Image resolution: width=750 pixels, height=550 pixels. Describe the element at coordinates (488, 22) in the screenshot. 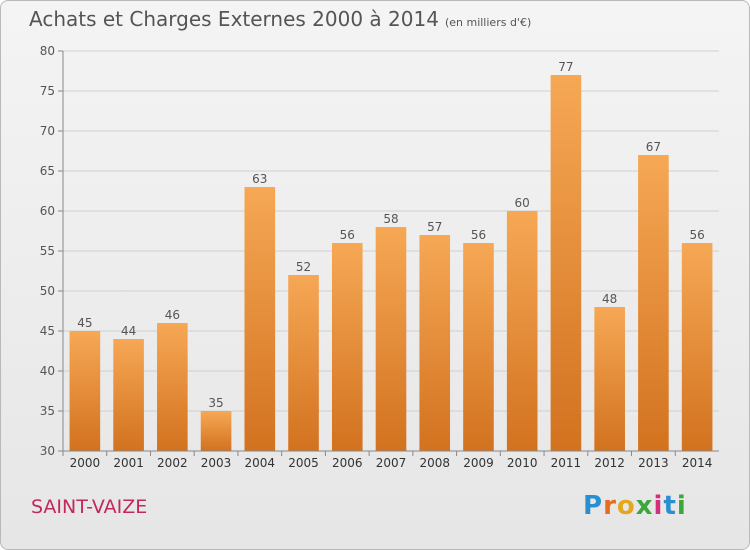

I see `chart-subtitle: (en milliers d'€)` at that location.